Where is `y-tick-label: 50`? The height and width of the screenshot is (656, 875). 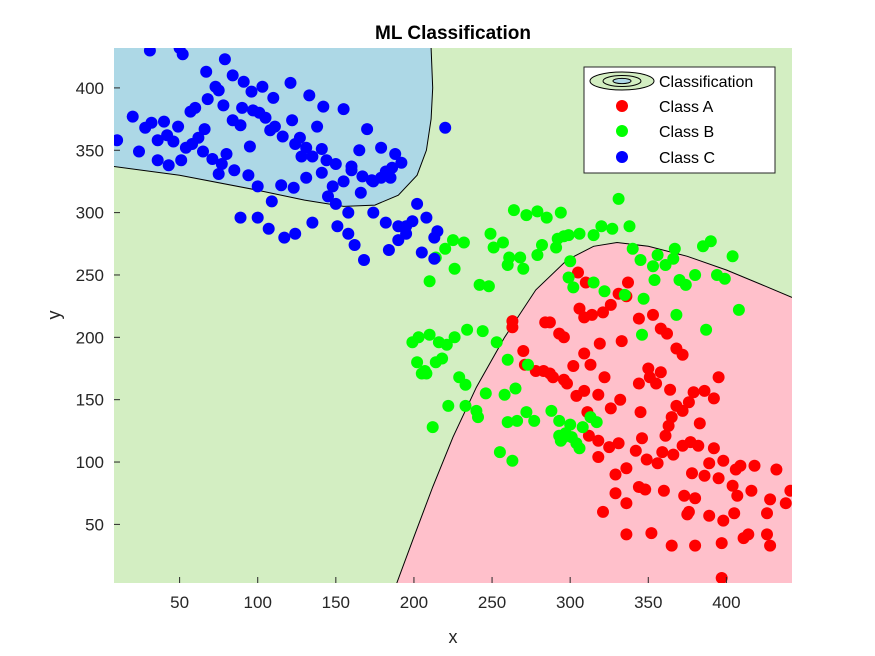
y-tick-label: 50 is located at coordinates (94, 524).